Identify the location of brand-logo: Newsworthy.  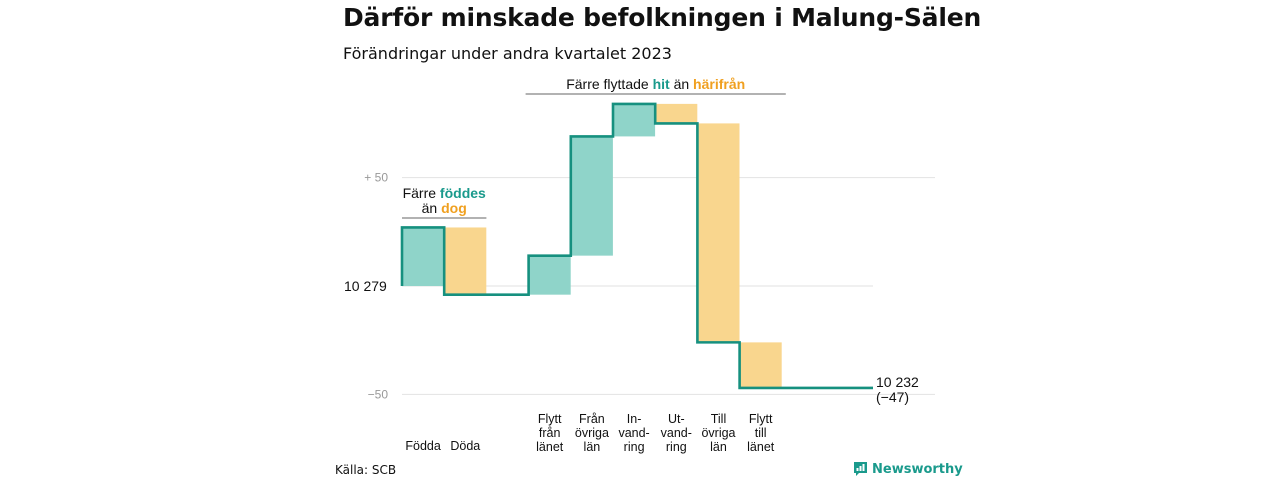
(908, 469).